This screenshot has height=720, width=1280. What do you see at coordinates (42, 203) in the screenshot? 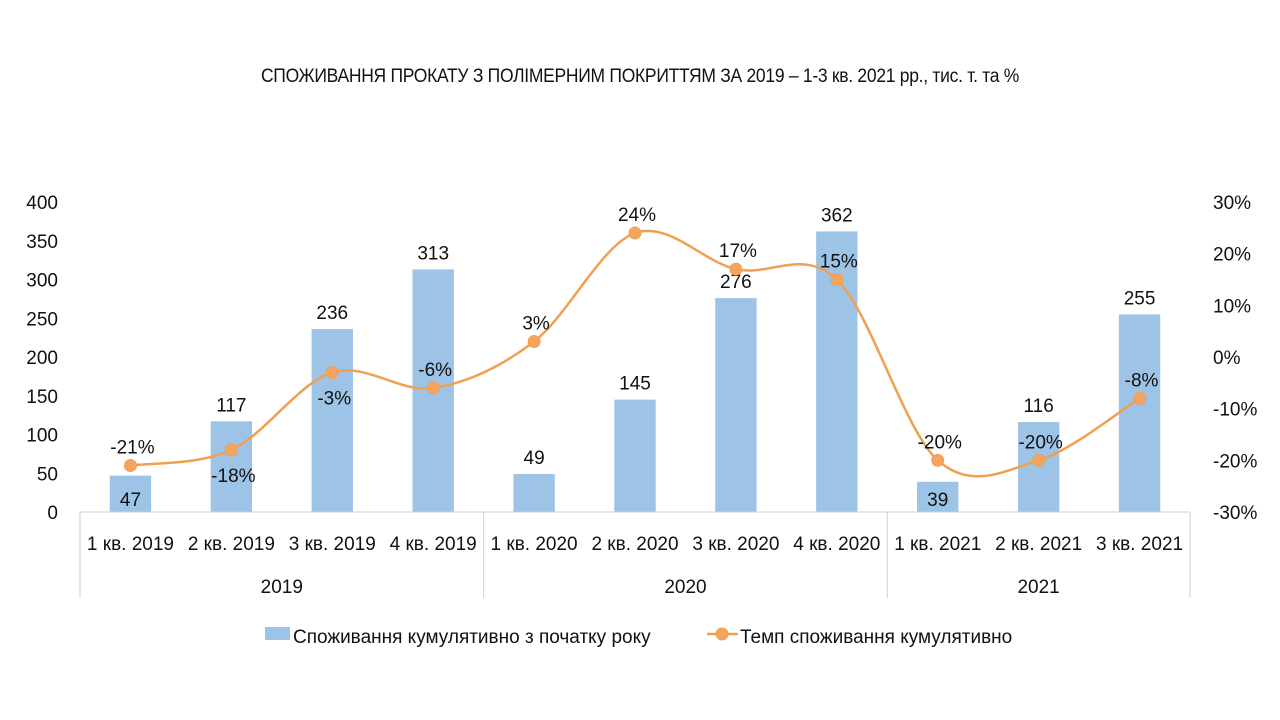
I see `y-left-tick-label: 400` at bounding box center [42, 203].